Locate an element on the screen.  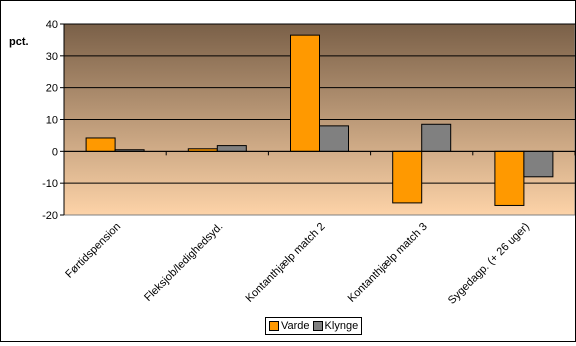
x-tick-label: Sygedagp. (+ 26 uger) is located at coordinates (489, 264).